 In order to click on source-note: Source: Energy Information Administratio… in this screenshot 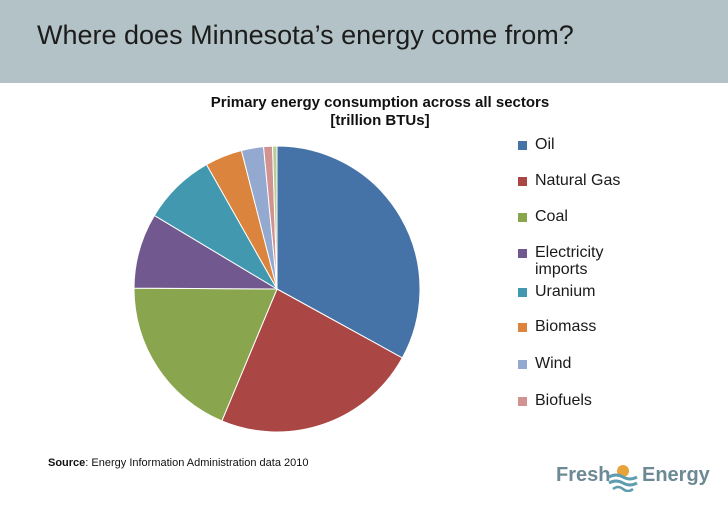, I will do `click(178, 463)`.